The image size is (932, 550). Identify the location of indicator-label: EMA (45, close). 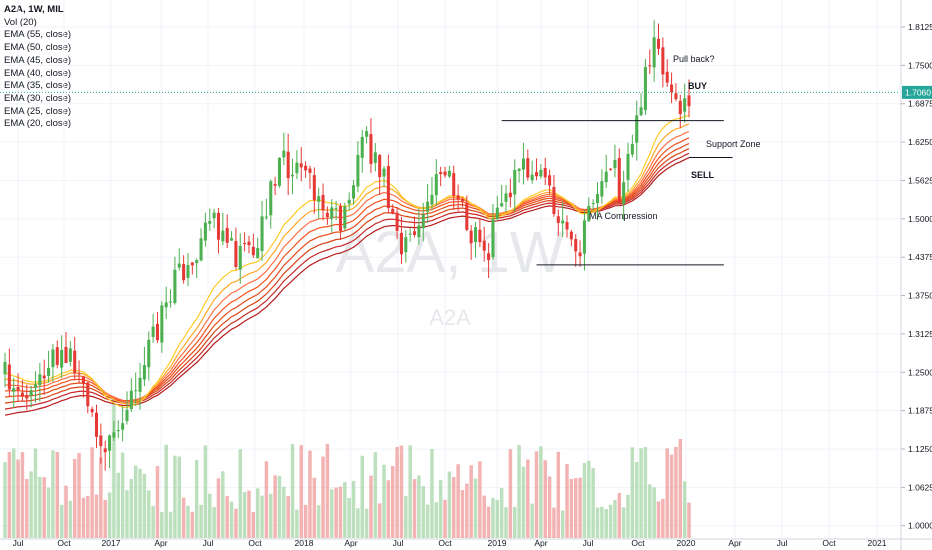
(38, 60).